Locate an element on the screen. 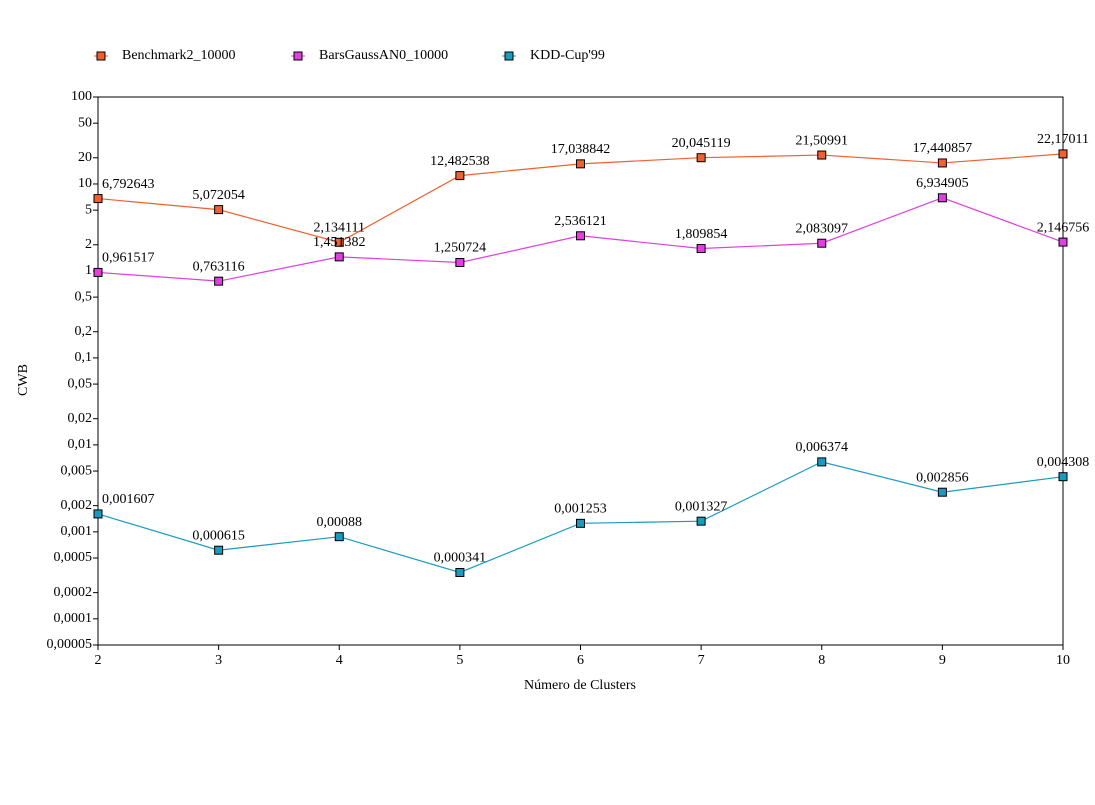 The image size is (1095, 805). data-label: 2,536121 is located at coordinates (580, 221).